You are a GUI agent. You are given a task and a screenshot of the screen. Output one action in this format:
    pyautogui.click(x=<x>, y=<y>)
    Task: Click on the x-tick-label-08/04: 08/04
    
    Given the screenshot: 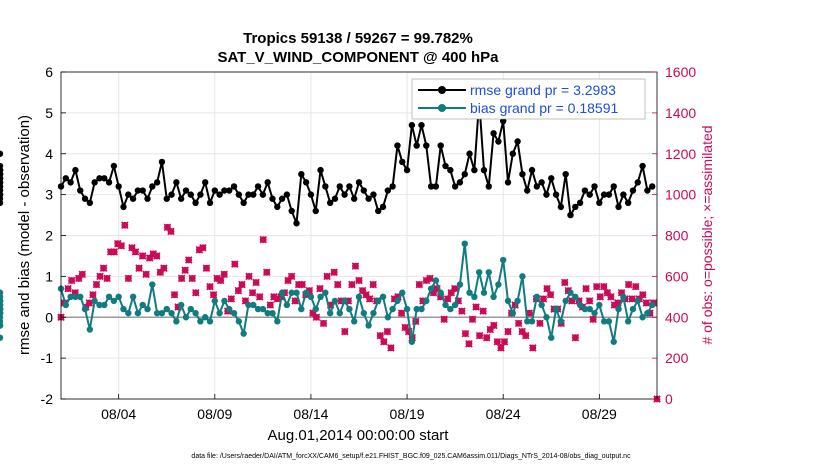 What is the action you would take?
    pyautogui.click(x=118, y=414)
    